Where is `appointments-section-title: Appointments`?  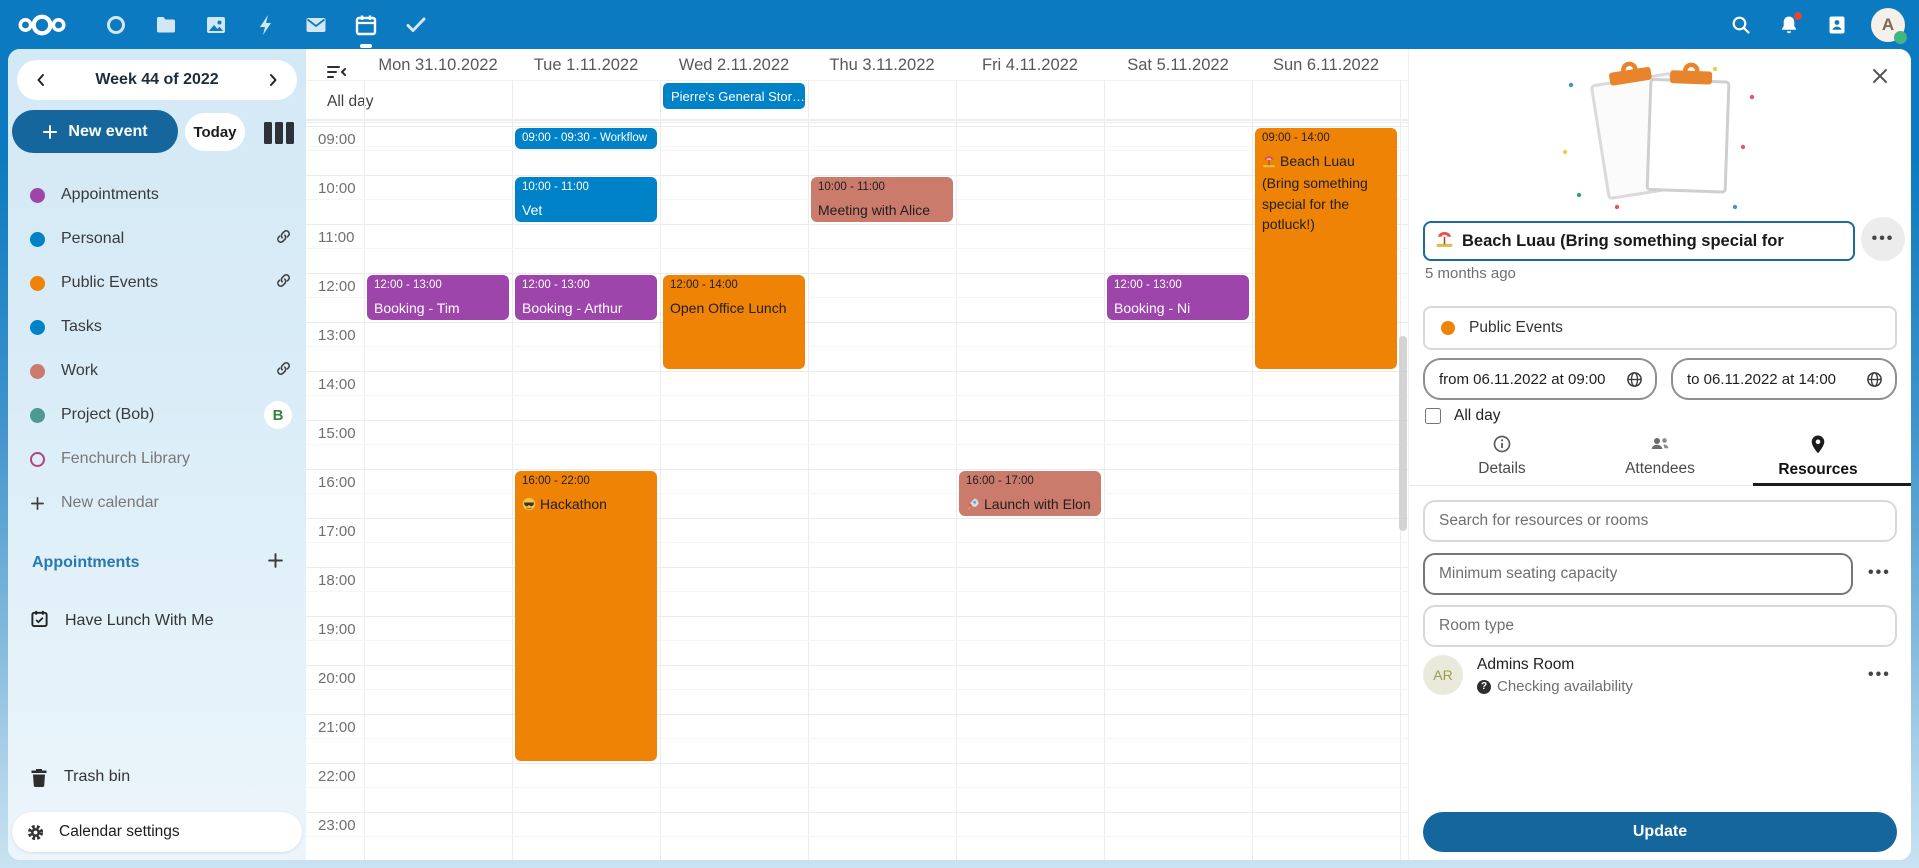 appointments-section-title: Appointments is located at coordinates (86, 562).